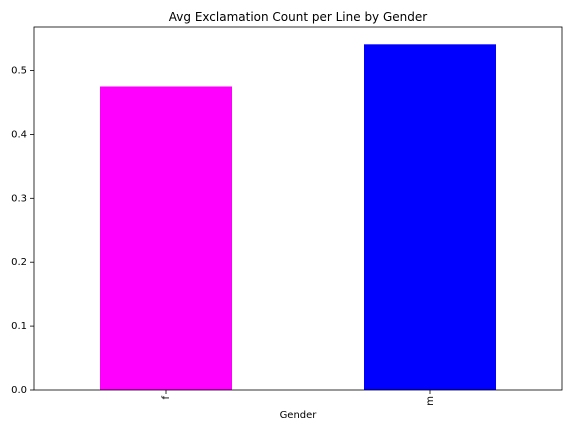 The width and height of the screenshot is (576, 432). Describe the element at coordinates (19, 390) in the screenshot. I see `y-tick-label-0: 0.0` at that location.